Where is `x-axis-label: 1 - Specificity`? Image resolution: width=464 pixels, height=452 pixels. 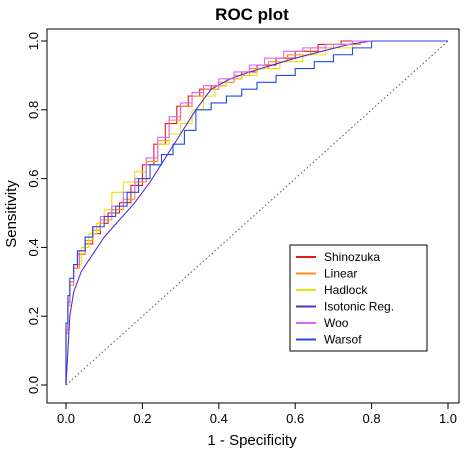
x-axis-label: 1 - Specificity is located at coordinates (252, 440).